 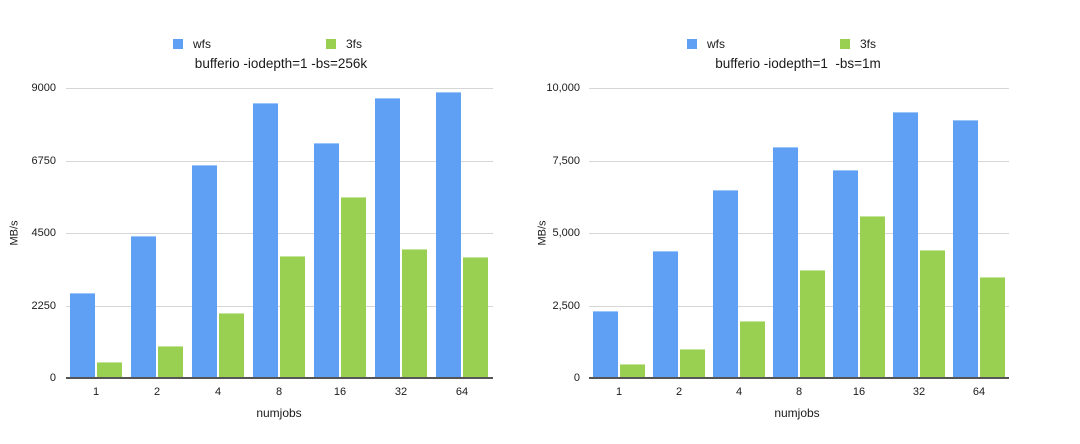 I want to click on y-tick-label: 2,500, so click(x=566, y=305).